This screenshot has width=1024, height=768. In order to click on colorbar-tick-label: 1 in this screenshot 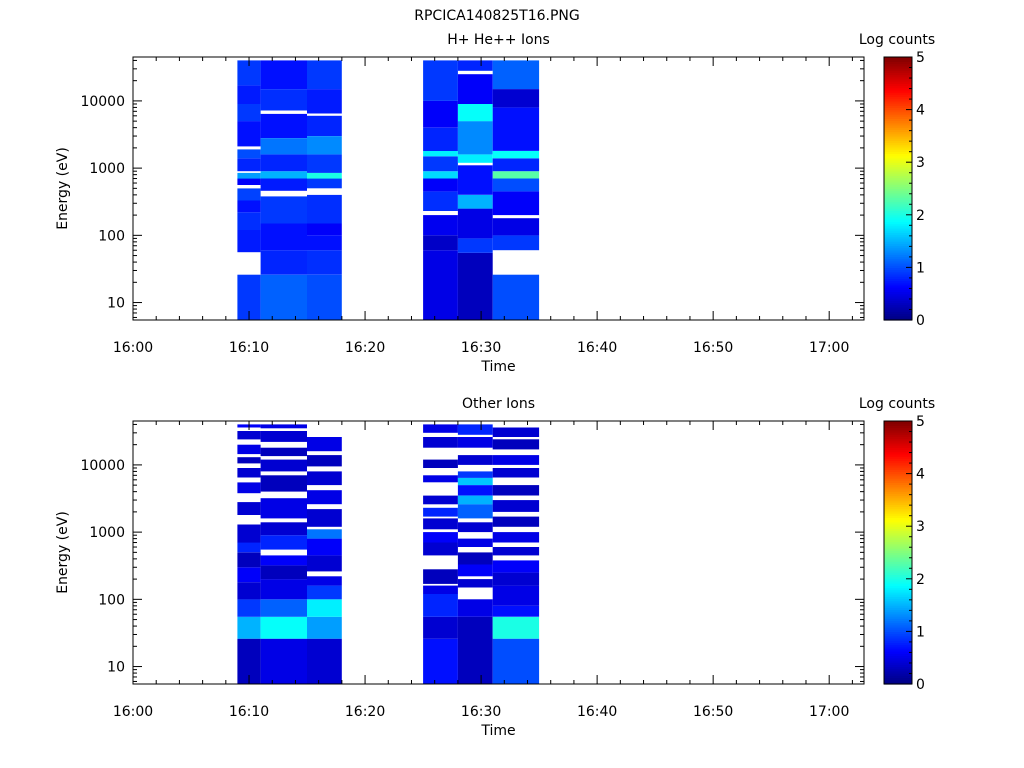, I will do `click(920, 632)`.